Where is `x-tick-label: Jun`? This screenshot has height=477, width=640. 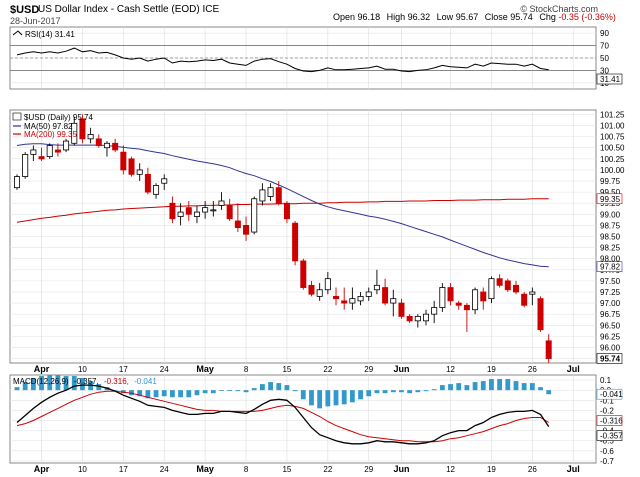 x-tick-label: Jun is located at coordinates (401, 369).